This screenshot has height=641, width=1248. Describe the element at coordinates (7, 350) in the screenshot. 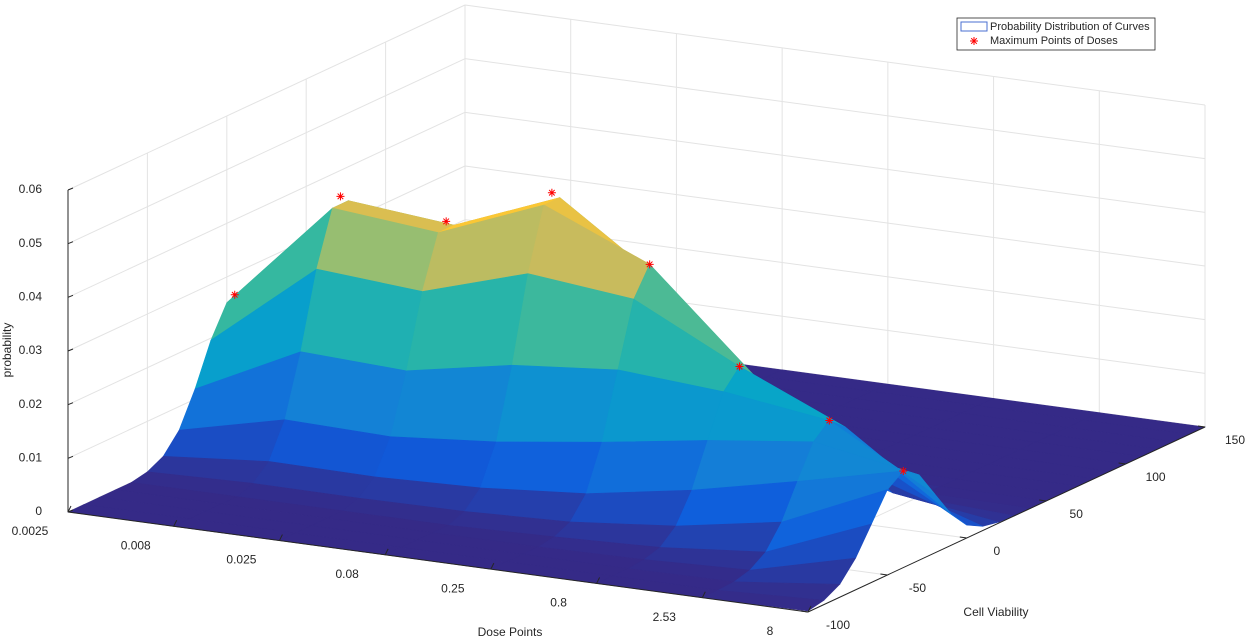

I see `z-axis-label: probability` at that location.